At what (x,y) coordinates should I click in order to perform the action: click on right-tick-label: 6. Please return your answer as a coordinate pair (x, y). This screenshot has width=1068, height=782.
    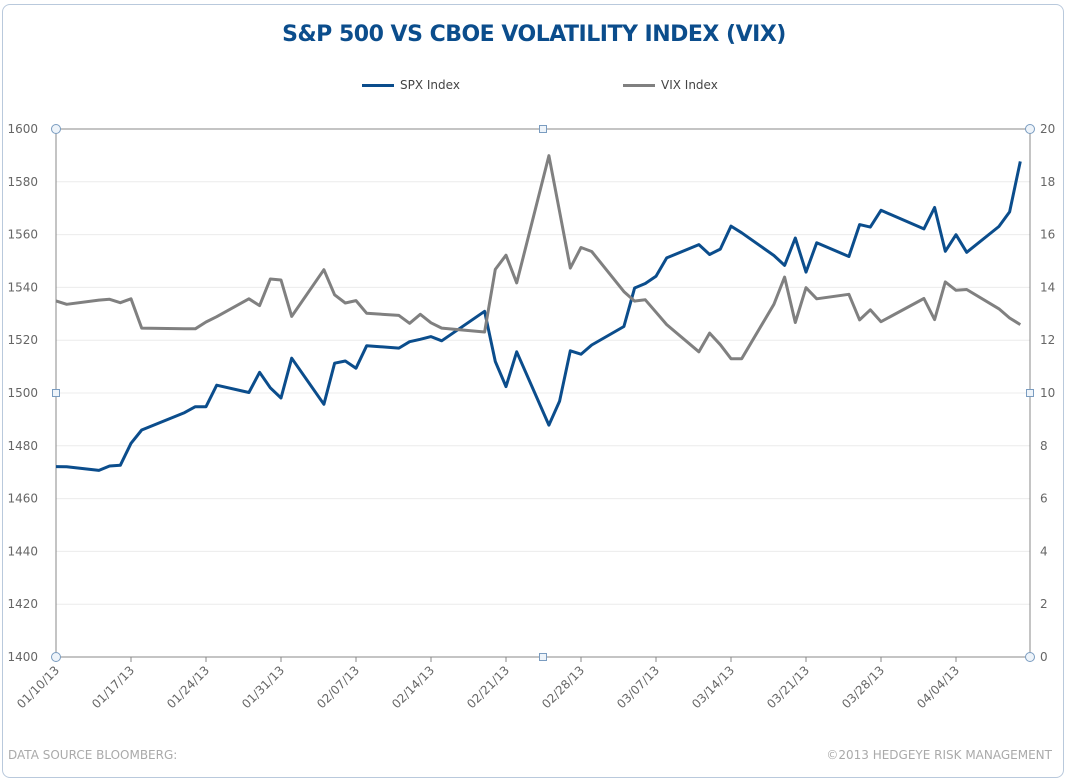
    Looking at the image, I should click on (1044, 499).